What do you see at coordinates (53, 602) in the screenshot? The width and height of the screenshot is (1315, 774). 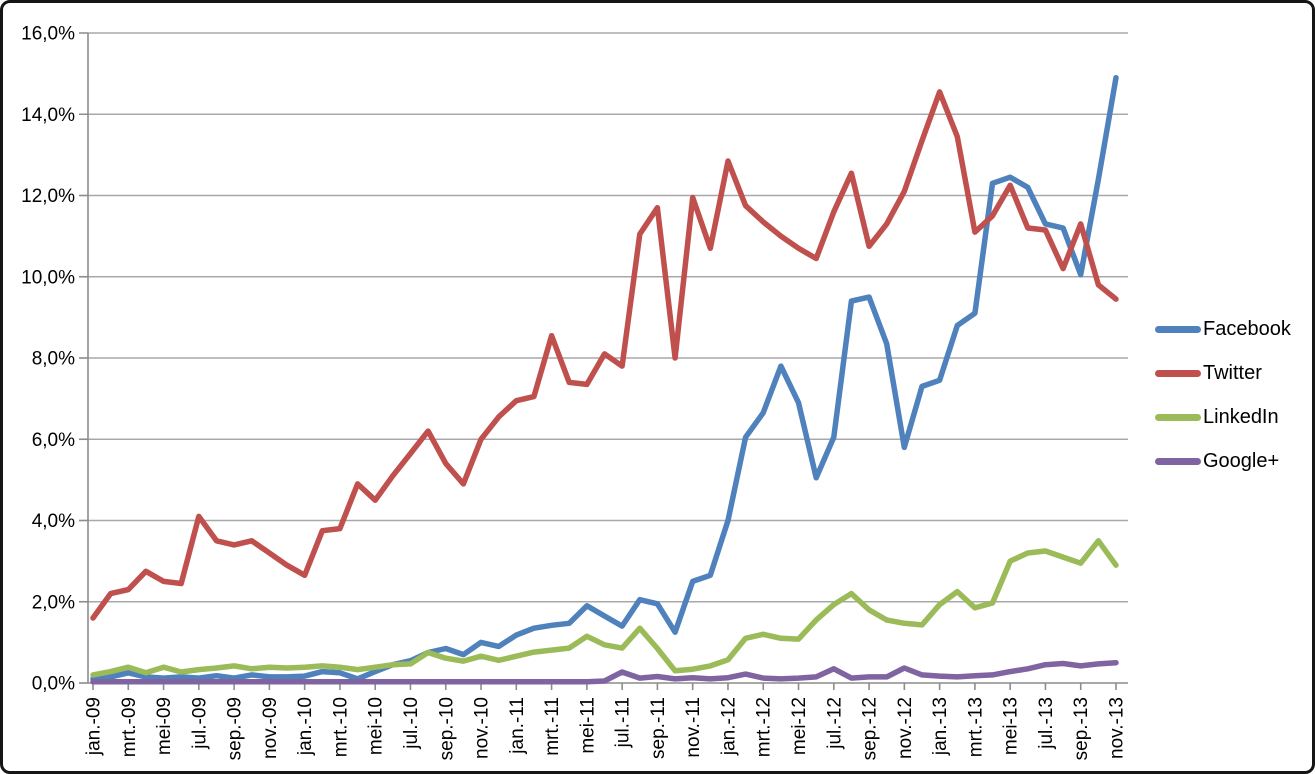 I see `y-tick-label: 2,0%` at bounding box center [53, 602].